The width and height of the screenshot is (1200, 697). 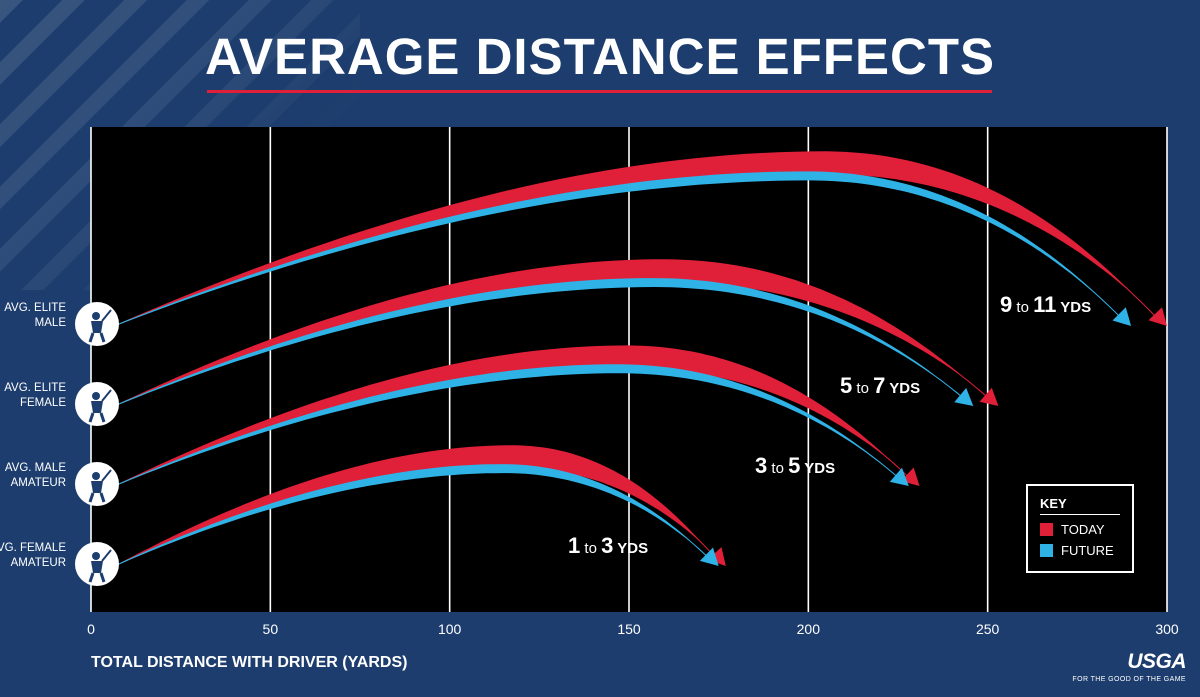 What do you see at coordinates (608, 545) in the screenshot?
I see `distance-gain-label: 1 to 3 YDS` at bounding box center [608, 545].